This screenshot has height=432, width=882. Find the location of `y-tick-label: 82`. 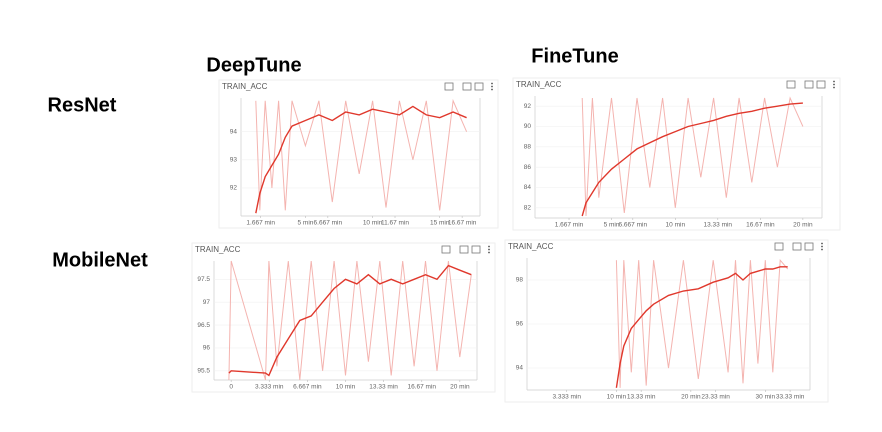

y-tick-label: 82 is located at coordinates (528, 208).